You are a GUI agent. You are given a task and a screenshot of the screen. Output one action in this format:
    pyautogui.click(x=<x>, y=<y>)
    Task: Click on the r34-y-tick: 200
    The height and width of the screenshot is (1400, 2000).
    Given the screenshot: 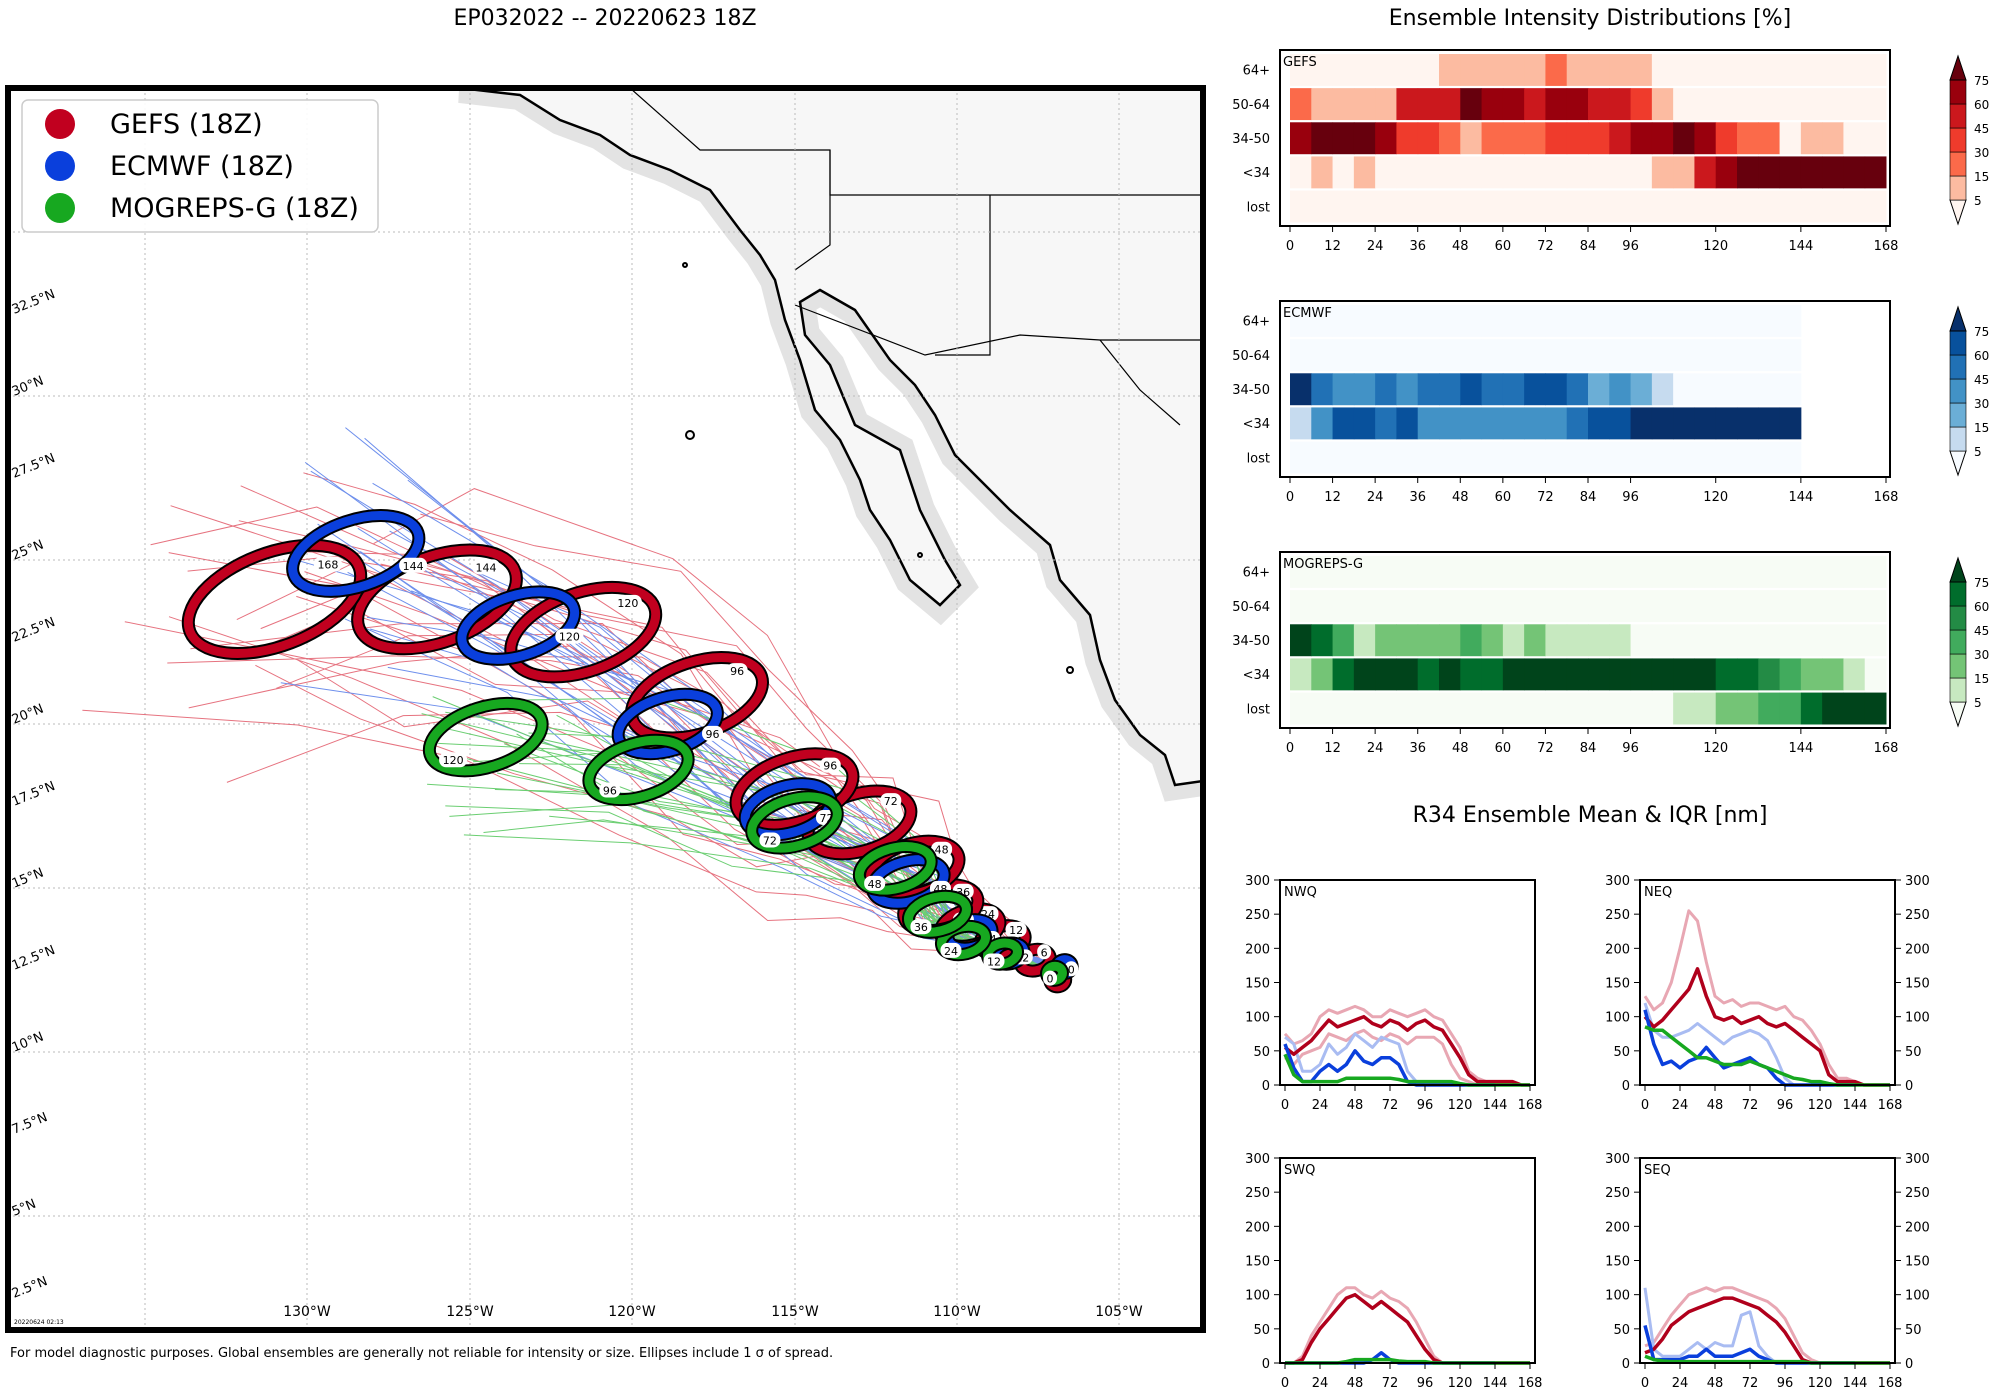 What is the action you would take?
    pyautogui.click(x=1917, y=949)
    